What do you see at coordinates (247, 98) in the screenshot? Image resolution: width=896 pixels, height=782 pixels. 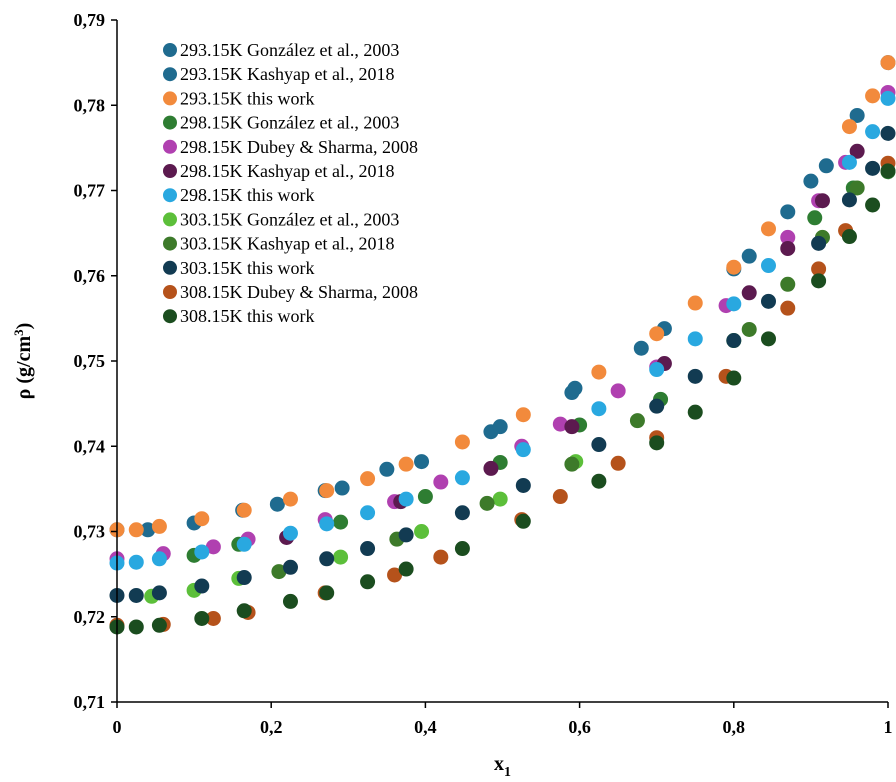 I see `legend-label: 293.15K this work` at bounding box center [247, 98].